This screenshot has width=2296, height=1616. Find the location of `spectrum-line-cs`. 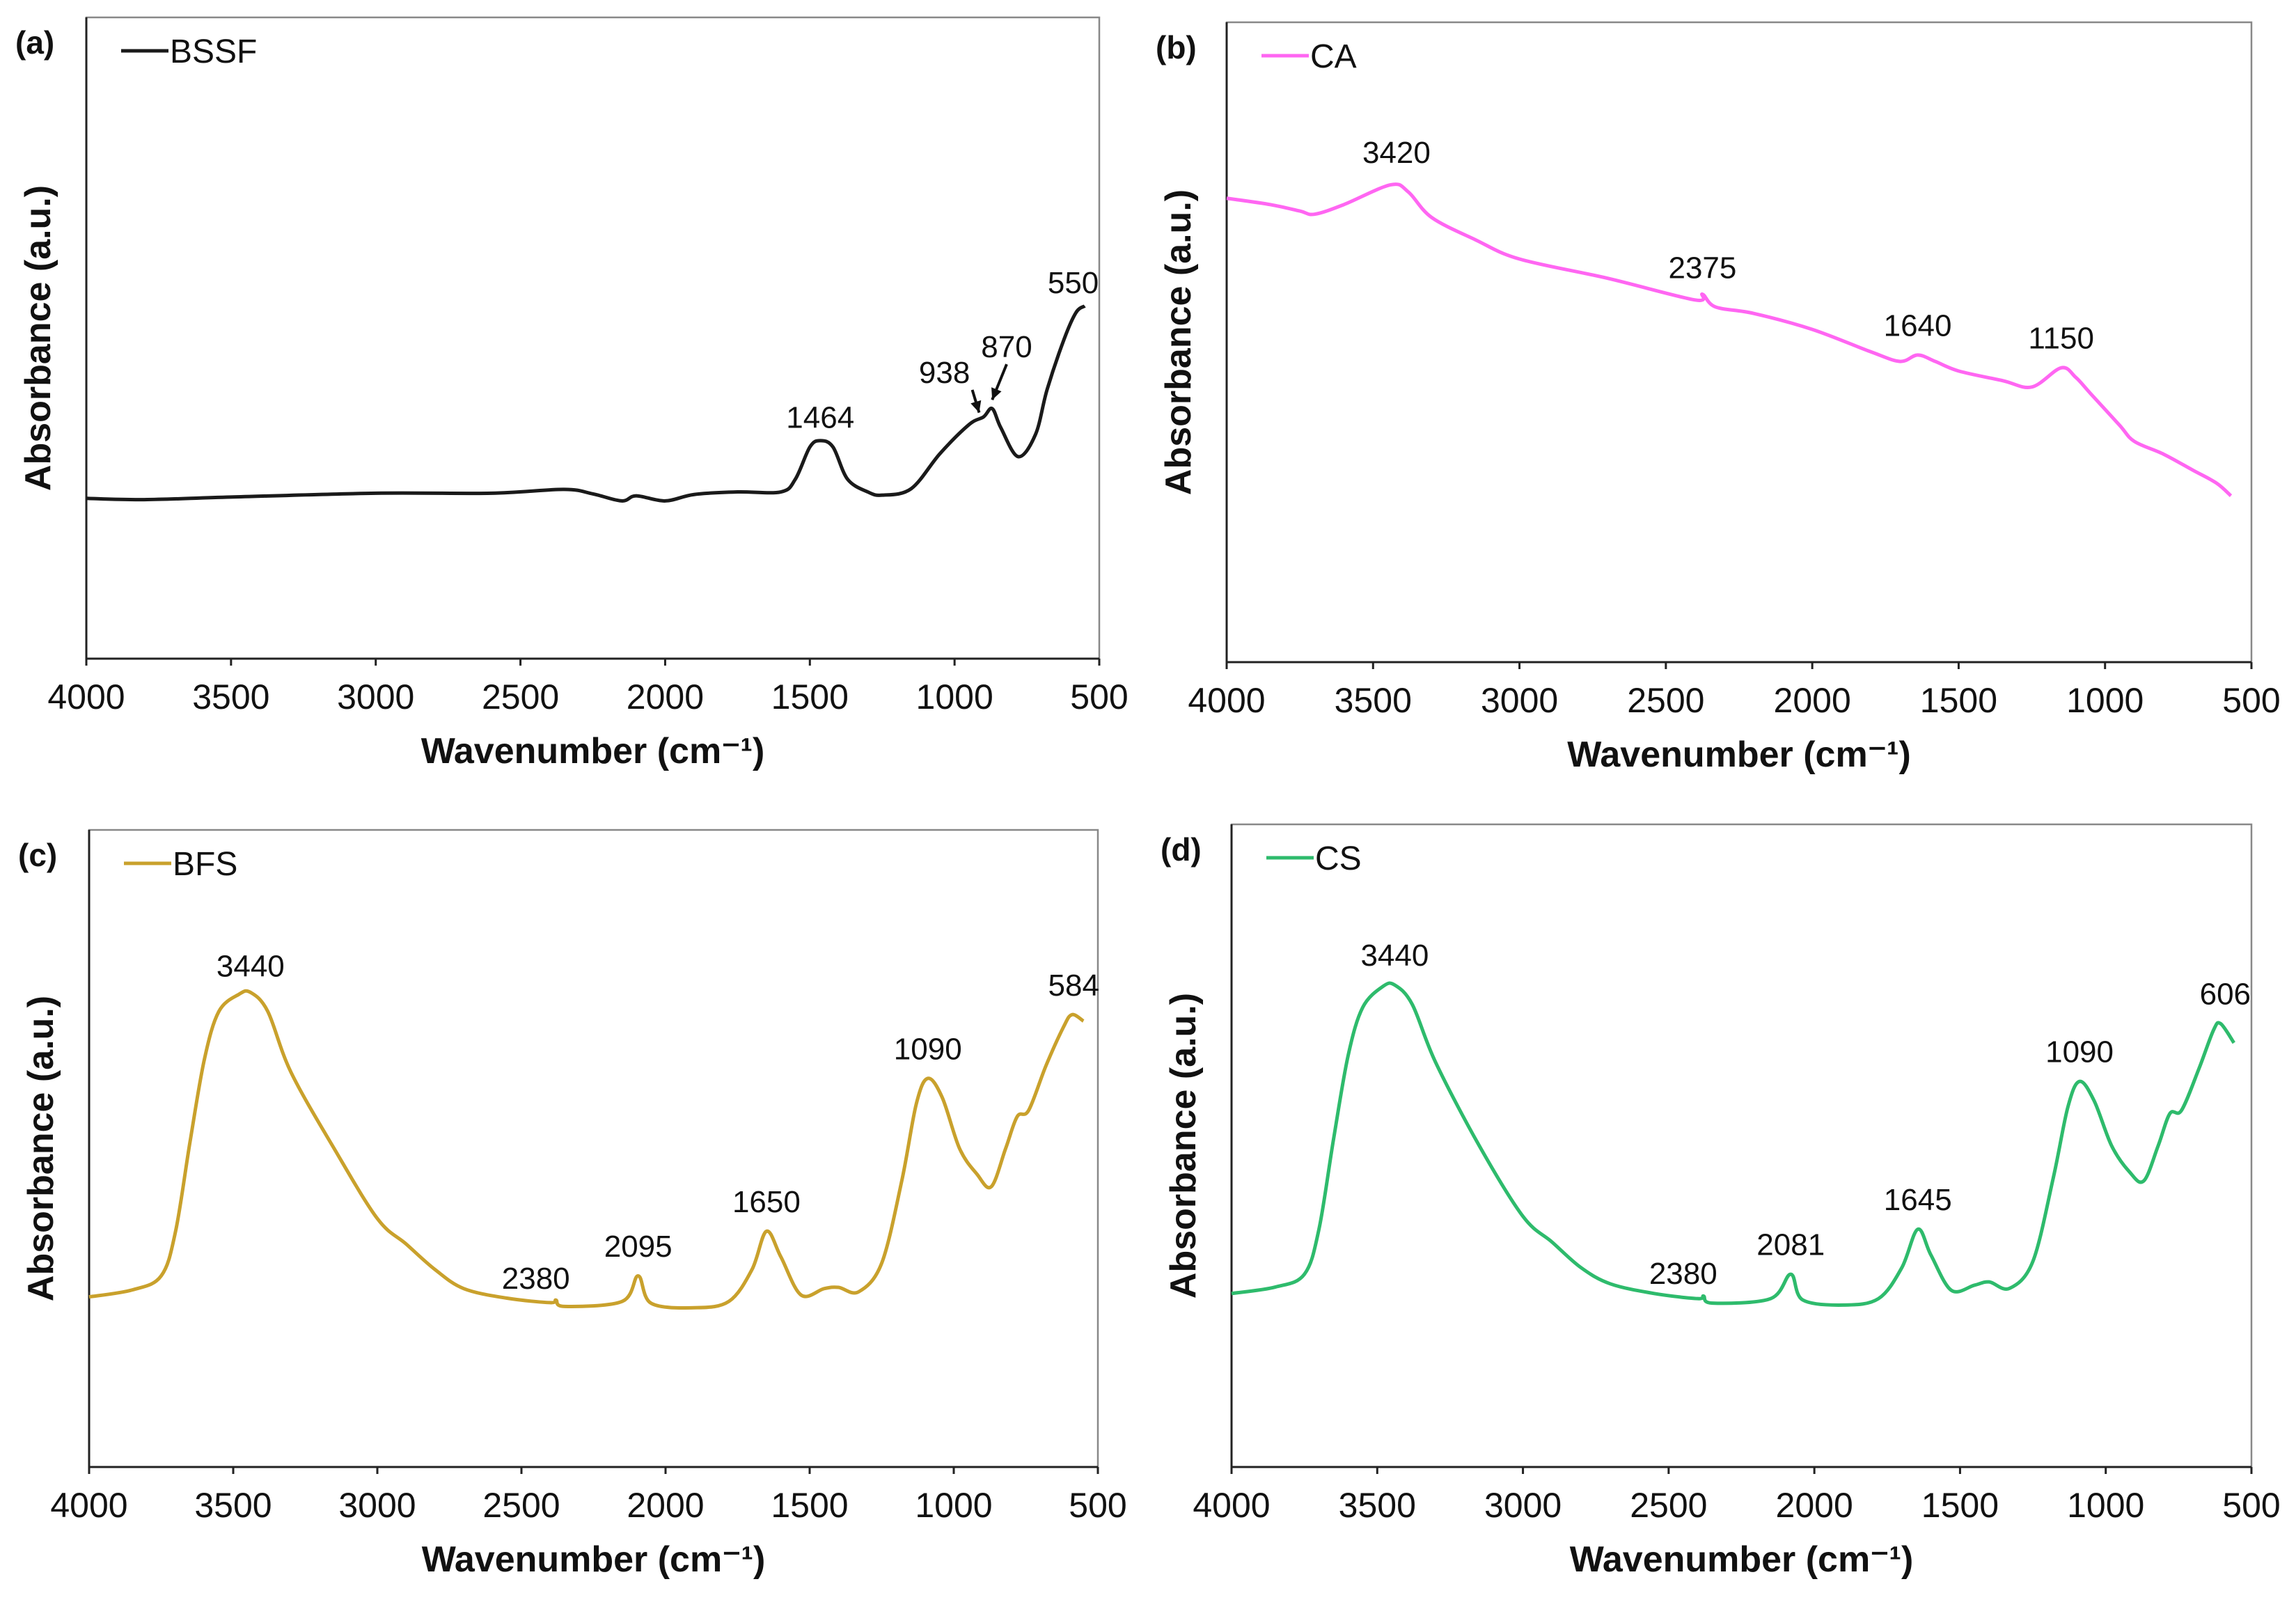

spectrum-line-cs is located at coordinates (1733, 1144).